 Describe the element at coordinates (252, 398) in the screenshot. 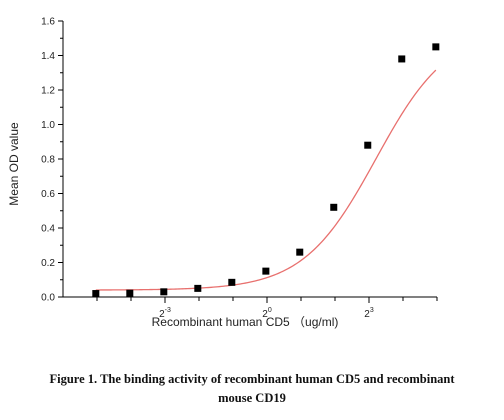

I see `caption-line-2: mouse CD19` at that location.